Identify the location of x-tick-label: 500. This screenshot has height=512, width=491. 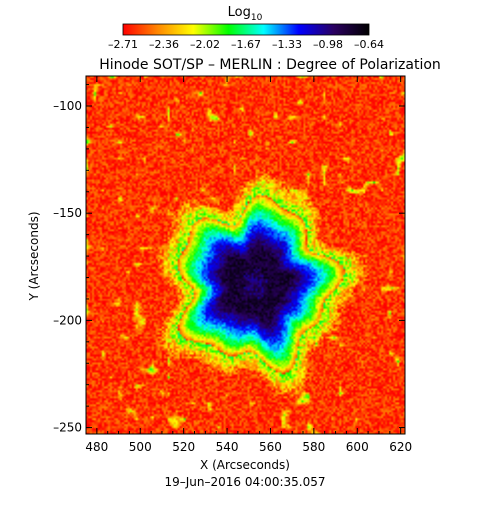
(140, 447).